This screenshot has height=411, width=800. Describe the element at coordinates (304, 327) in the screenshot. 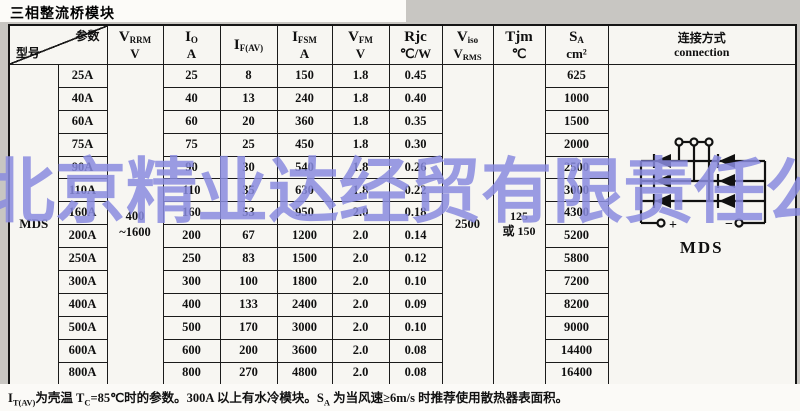

I see `cell-ifsm: 3000` at that location.